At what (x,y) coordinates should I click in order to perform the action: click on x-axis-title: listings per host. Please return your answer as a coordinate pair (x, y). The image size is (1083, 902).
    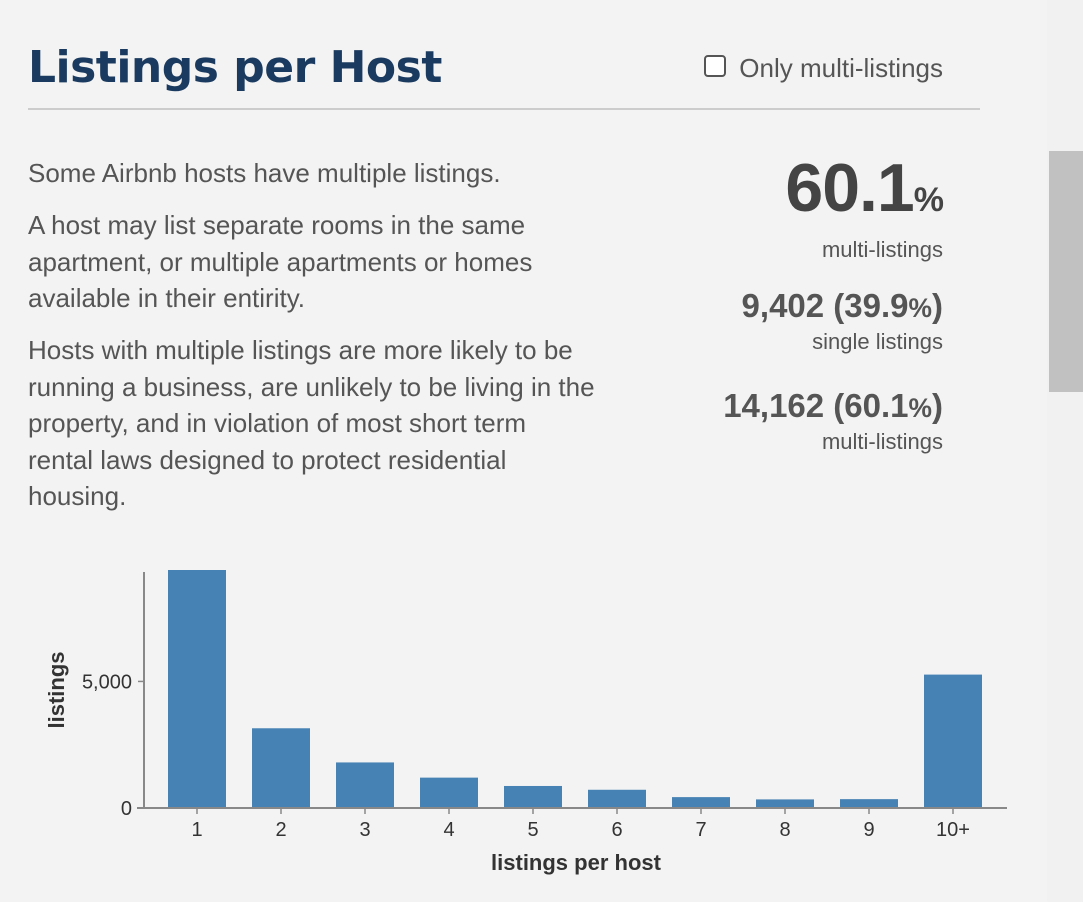
    Looking at the image, I should click on (576, 862).